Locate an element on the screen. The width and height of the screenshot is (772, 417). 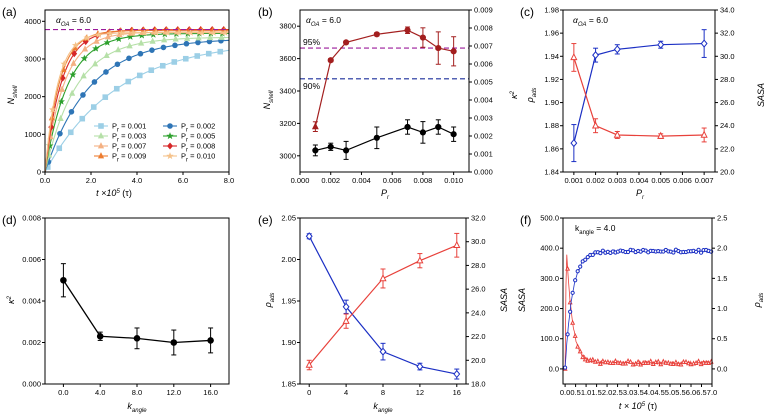
legend-label-0.007: Pr = 0.007 is located at coordinates (129, 148).